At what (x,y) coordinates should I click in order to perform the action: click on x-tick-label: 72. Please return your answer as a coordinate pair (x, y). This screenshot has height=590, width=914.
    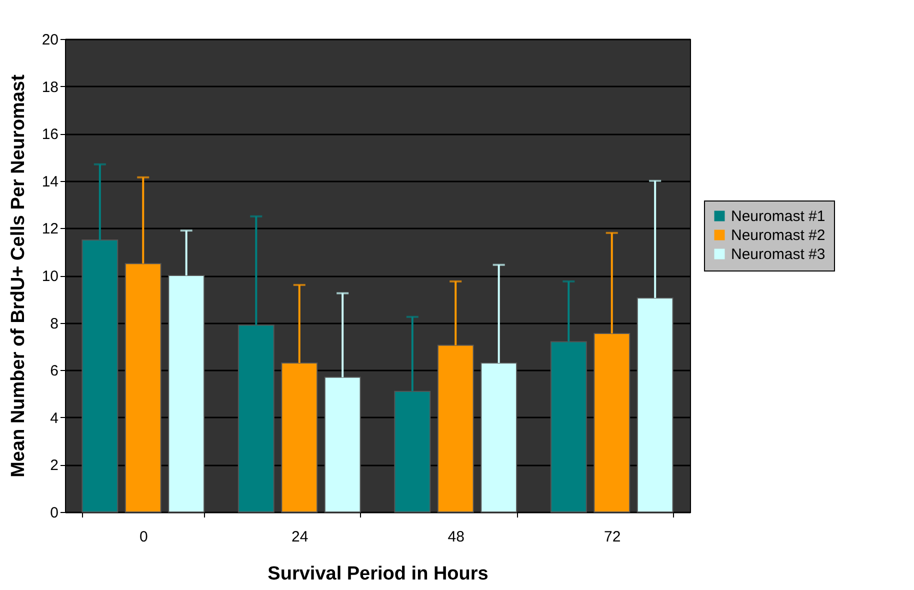
    Looking at the image, I should click on (612, 537).